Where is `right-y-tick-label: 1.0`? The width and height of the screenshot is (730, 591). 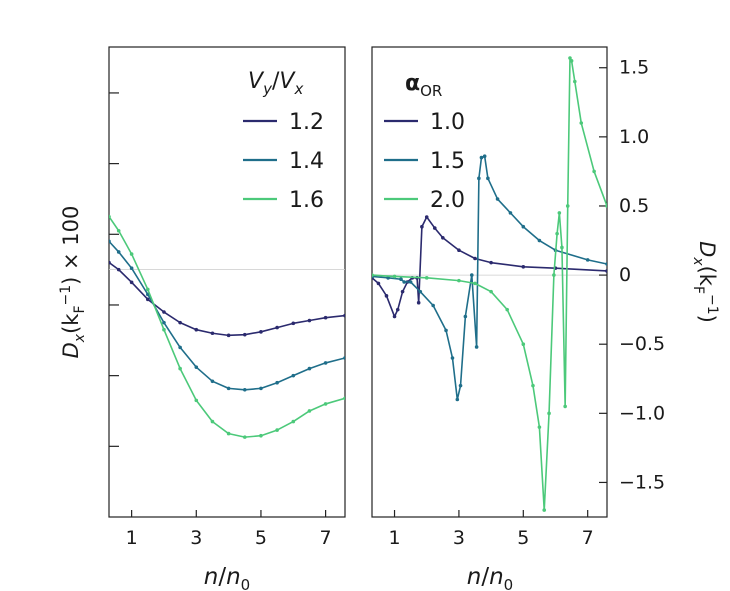 right-y-tick-label: 1.0 is located at coordinates (634, 137).